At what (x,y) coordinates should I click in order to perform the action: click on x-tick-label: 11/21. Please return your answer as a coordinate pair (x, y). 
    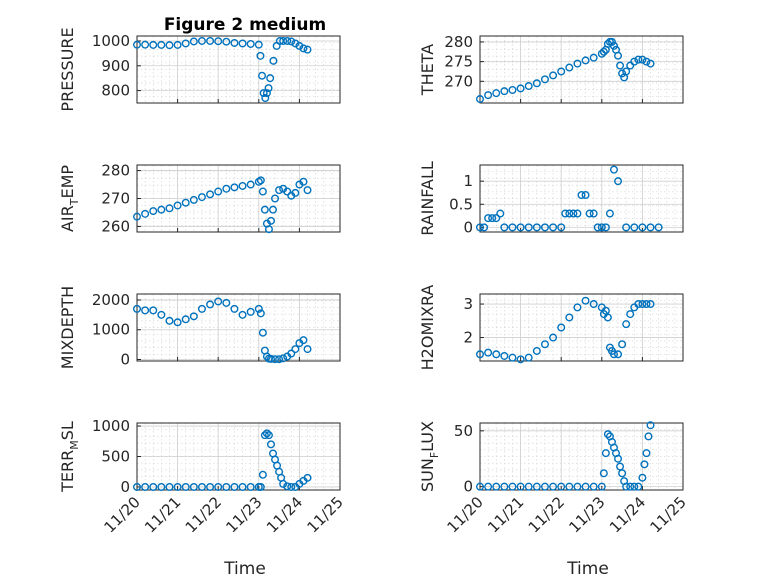
    Looking at the image, I should click on (505, 514).